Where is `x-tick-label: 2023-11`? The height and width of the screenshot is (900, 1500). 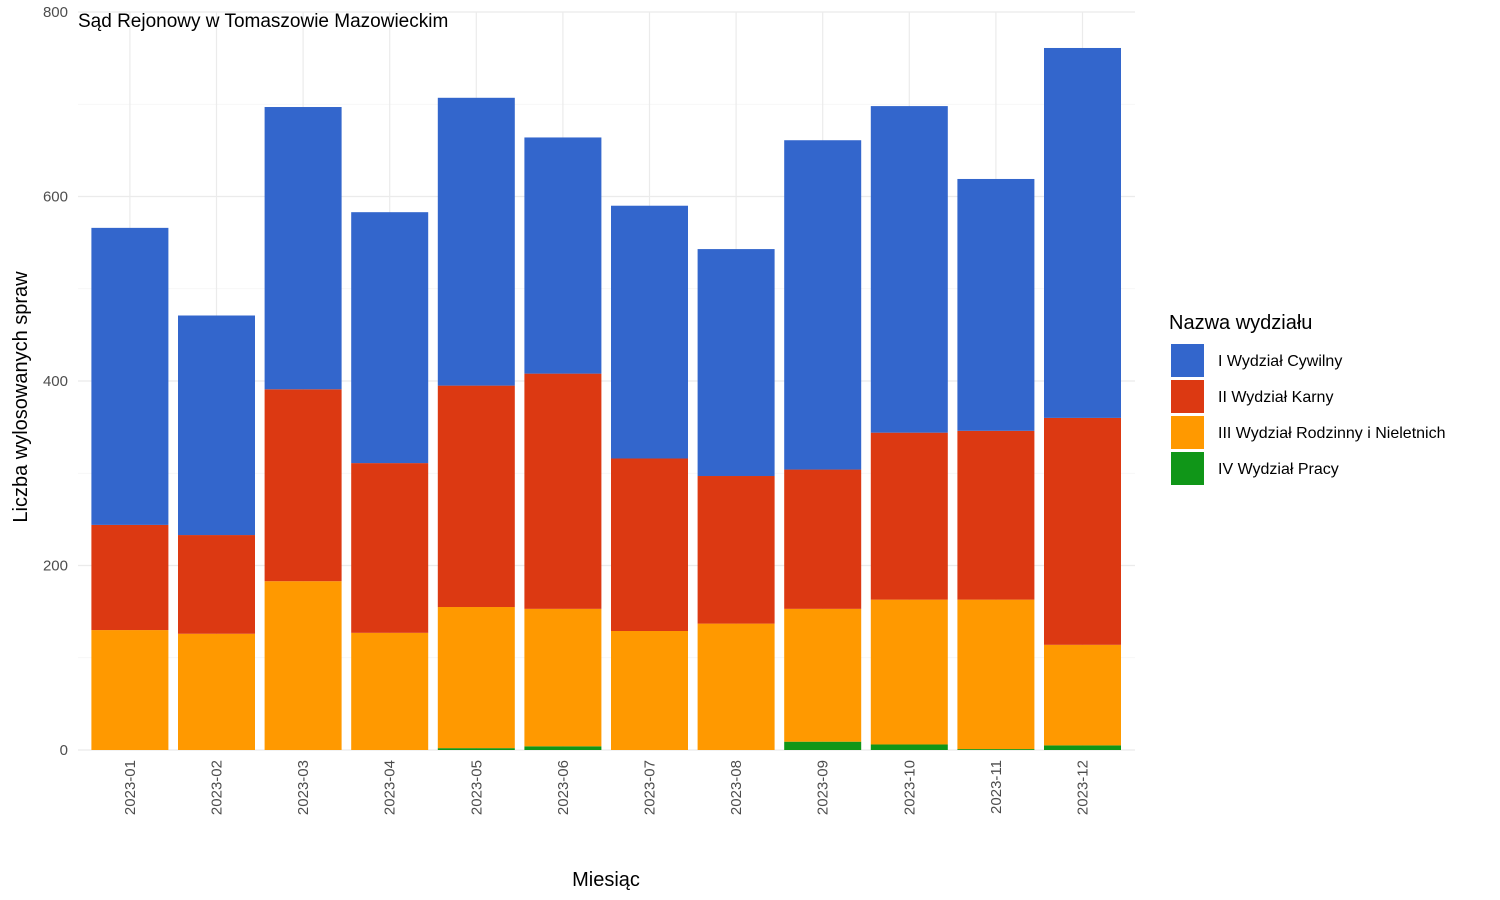
x-tick-label: 2023-11 is located at coordinates (996, 787).